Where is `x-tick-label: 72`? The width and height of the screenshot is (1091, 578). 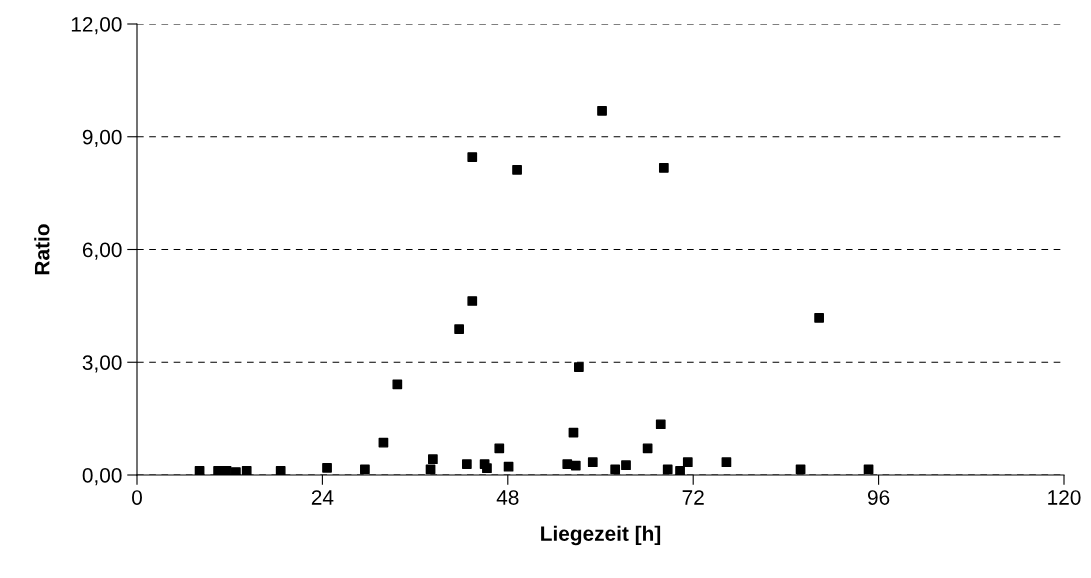 x-tick-label: 72 is located at coordinates (693, 497).